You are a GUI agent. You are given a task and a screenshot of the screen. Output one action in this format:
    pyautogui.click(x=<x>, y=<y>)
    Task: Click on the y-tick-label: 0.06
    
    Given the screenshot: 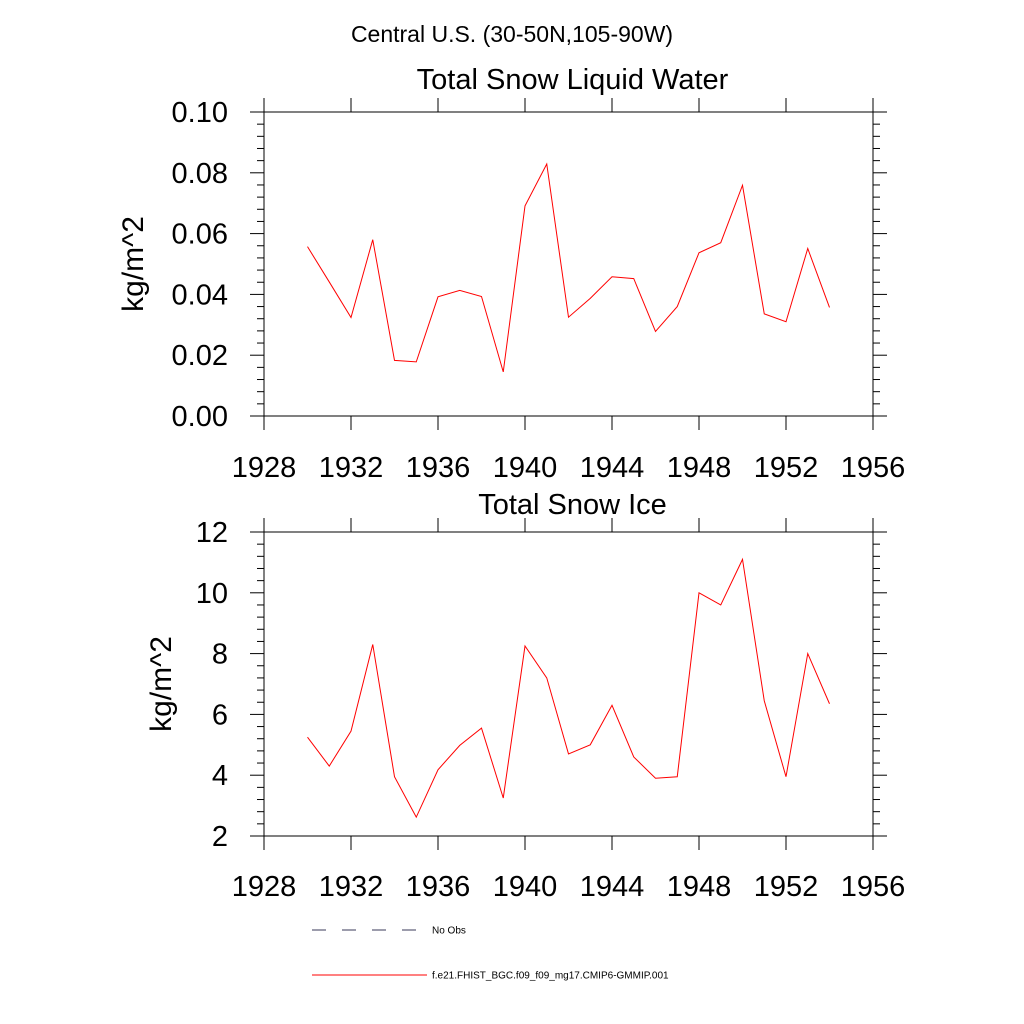 What is the action you would take?
    pyautogui.click(x=200, y=235)
    